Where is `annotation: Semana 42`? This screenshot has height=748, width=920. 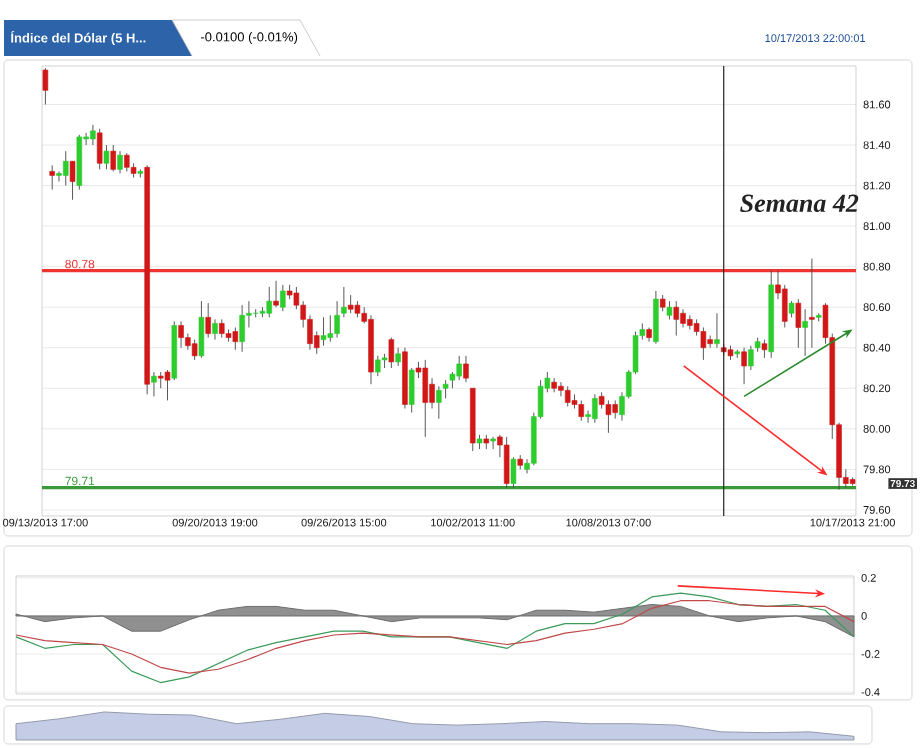 annotation: Semana 42 is located at coordinates (799, 203).